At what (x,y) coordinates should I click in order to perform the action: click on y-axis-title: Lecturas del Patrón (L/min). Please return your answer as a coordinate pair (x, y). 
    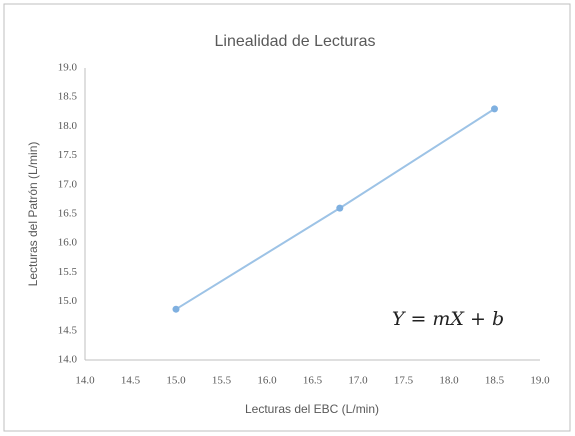
    Looking at the image, I should click on (33, 214).